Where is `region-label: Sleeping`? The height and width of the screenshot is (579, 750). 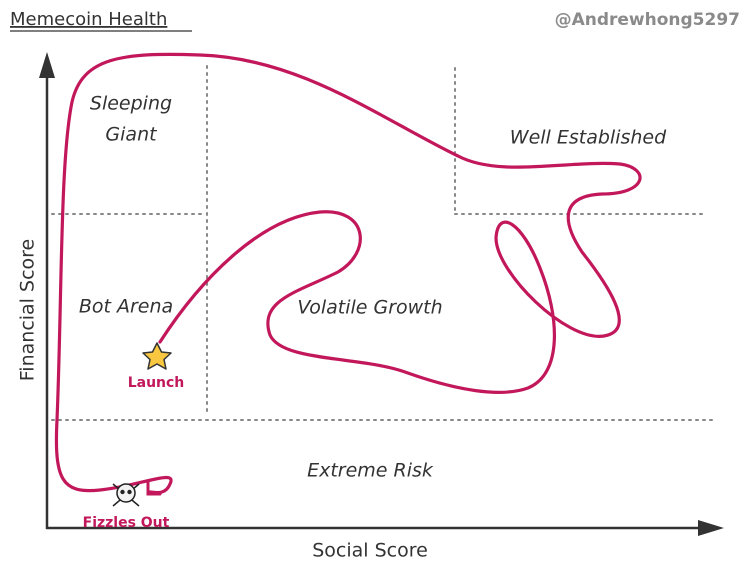
region-label: Sleeping is located at coordinates (131, 104).